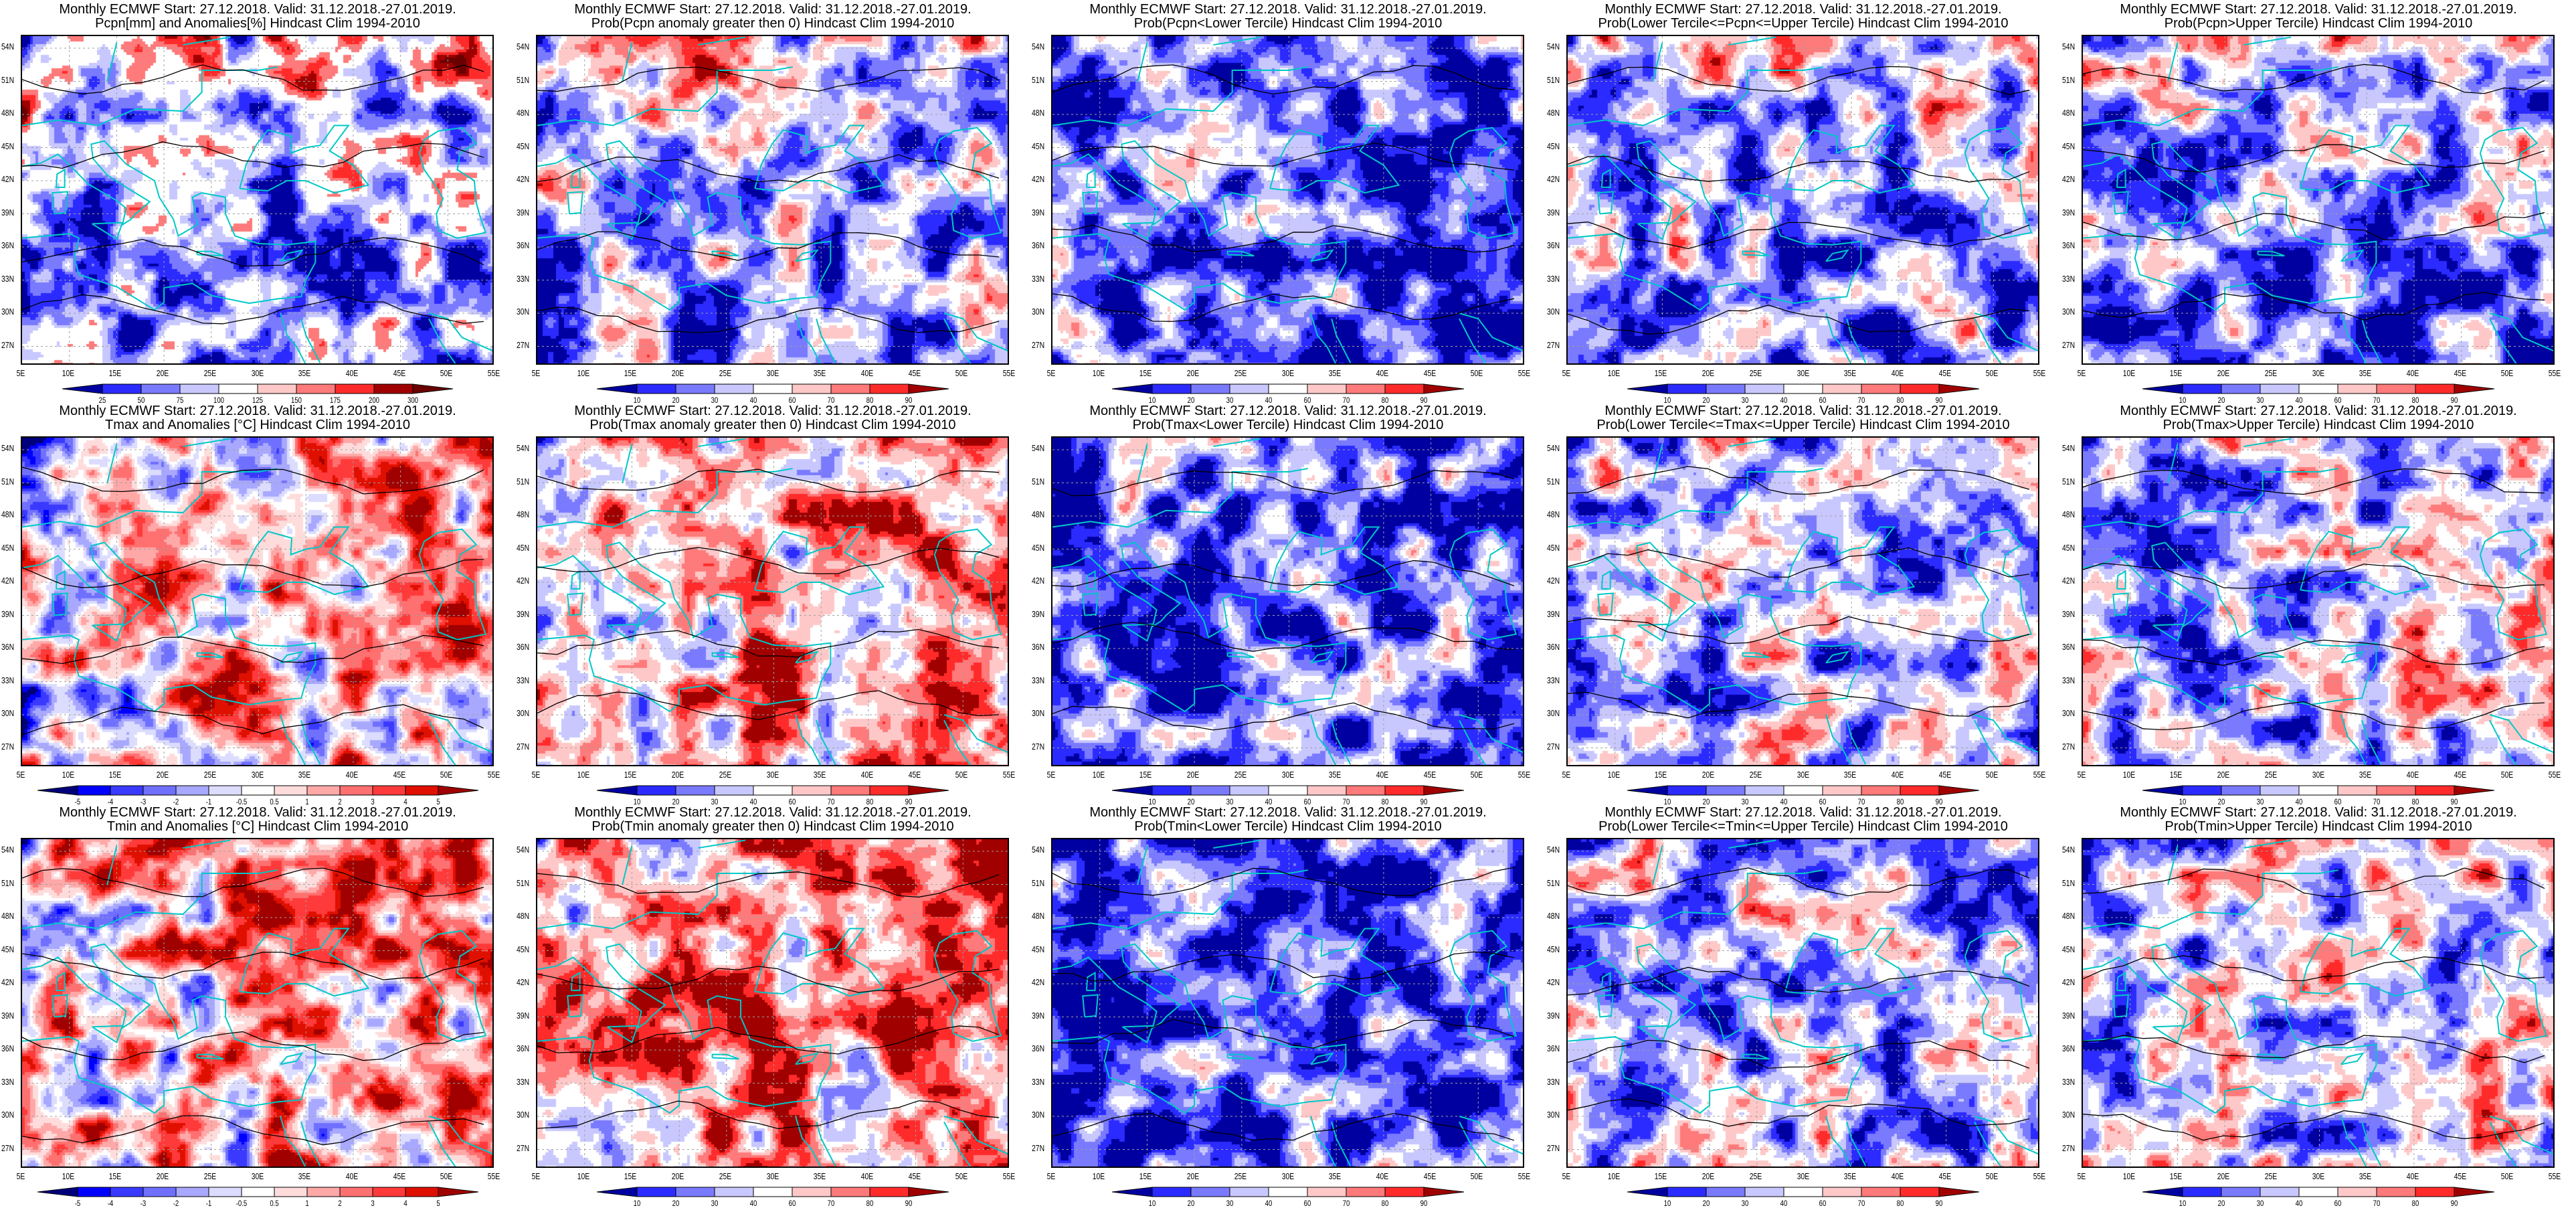 This screenshot has height=1208, width=2576. What do you see at coordinates (8, 245) in the screenshot?
I see `y-tick-label: 36N` at bounding box center [8, 245].